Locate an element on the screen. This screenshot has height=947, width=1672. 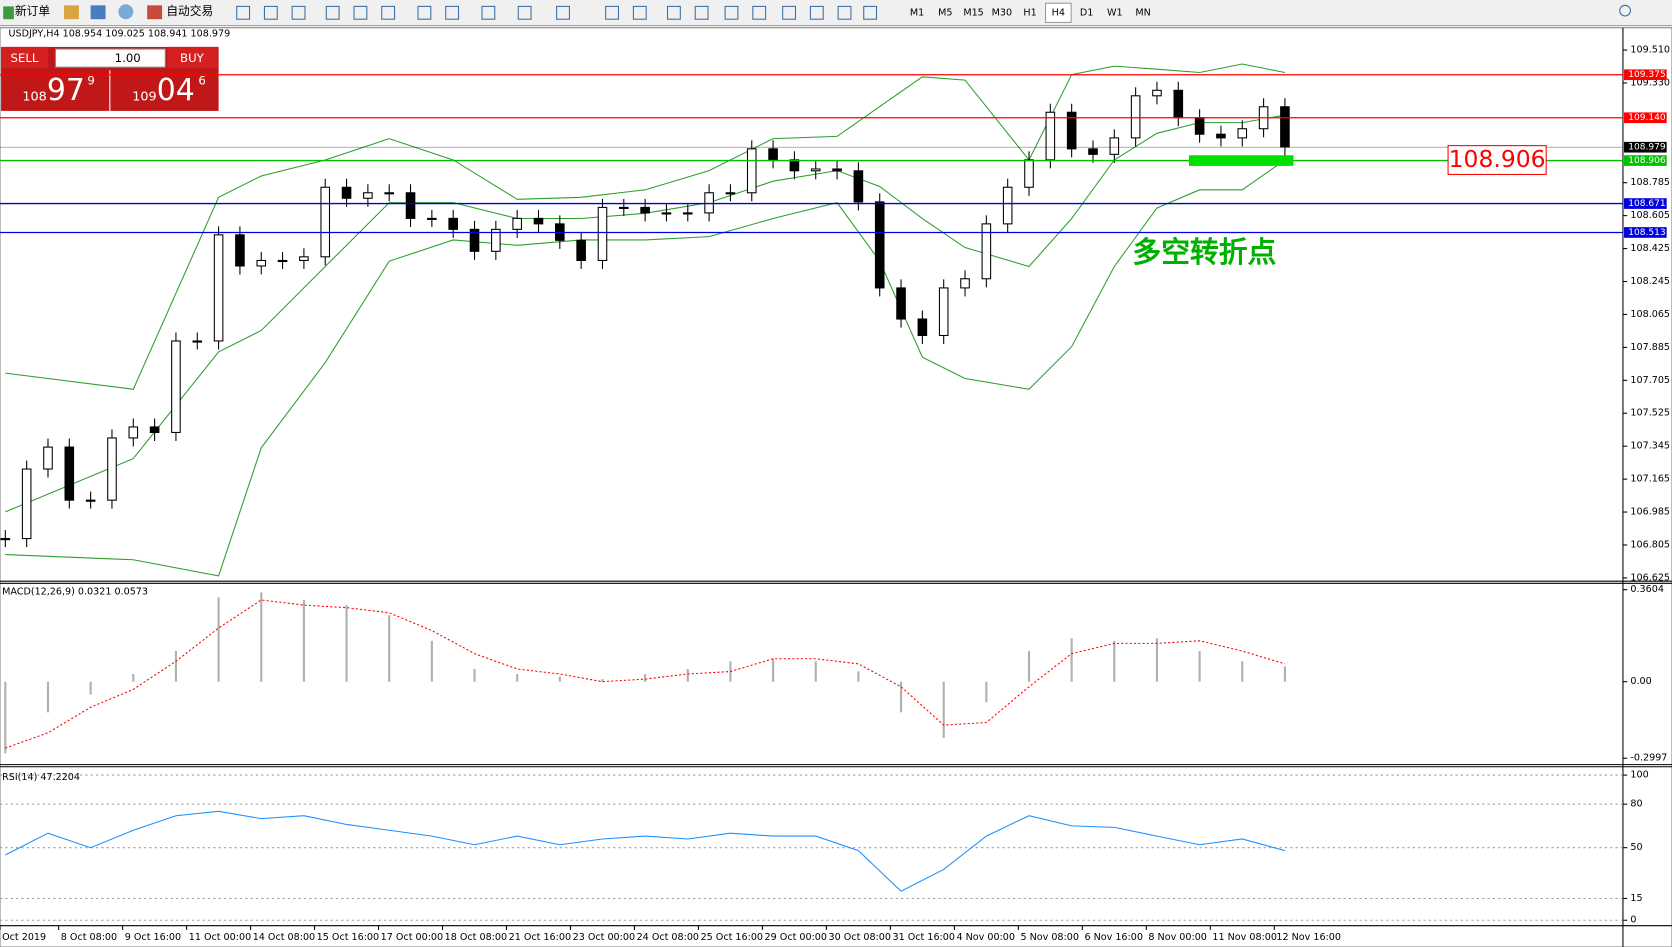
y-tick-label: 0.3604 is located at coordinates (1647, 589).